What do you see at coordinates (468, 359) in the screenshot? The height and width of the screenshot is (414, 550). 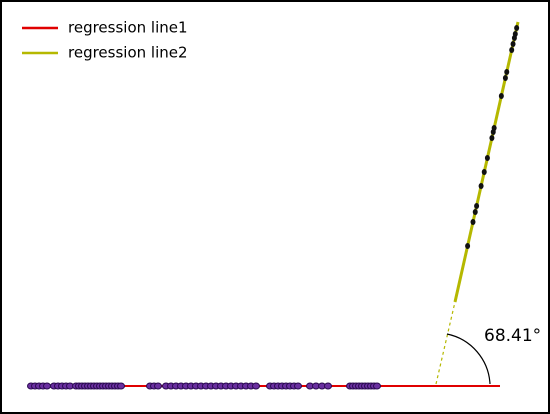 I see `angle-arc` at bounding box center [468, 359].